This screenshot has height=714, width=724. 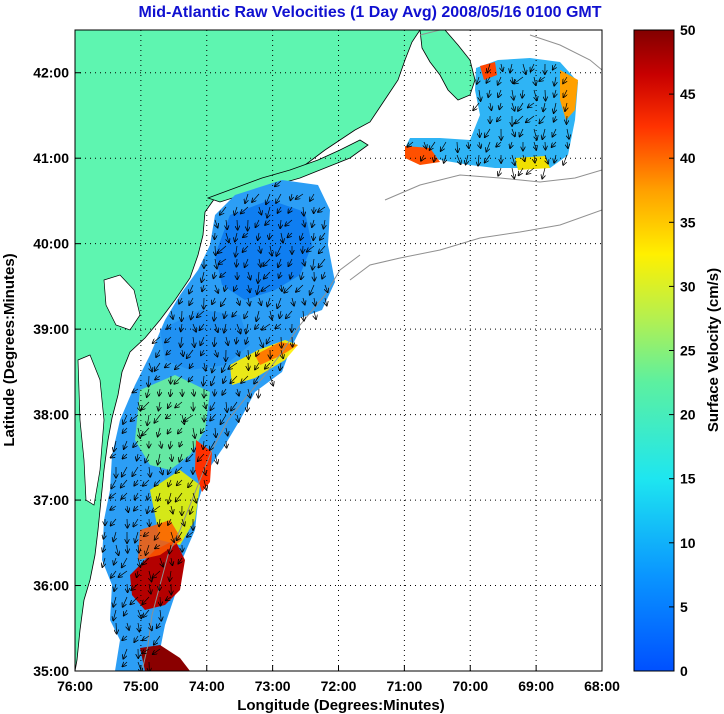 I want to click on velocity-va-red, so click(x=203, y=466).